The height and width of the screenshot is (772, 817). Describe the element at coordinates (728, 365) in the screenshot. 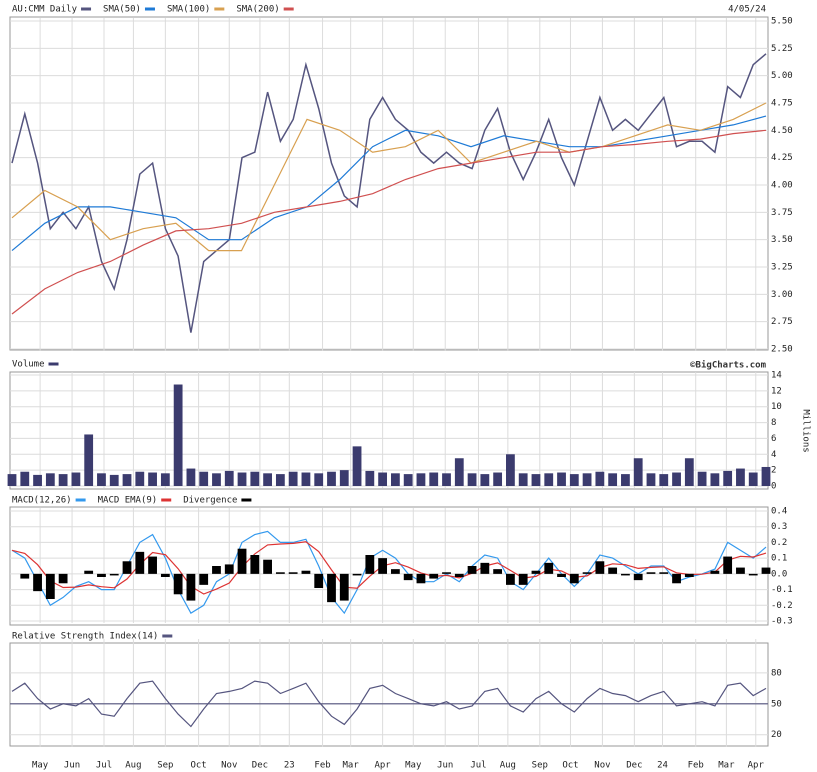

I see `credit: ©BigCharts.com` at that location.